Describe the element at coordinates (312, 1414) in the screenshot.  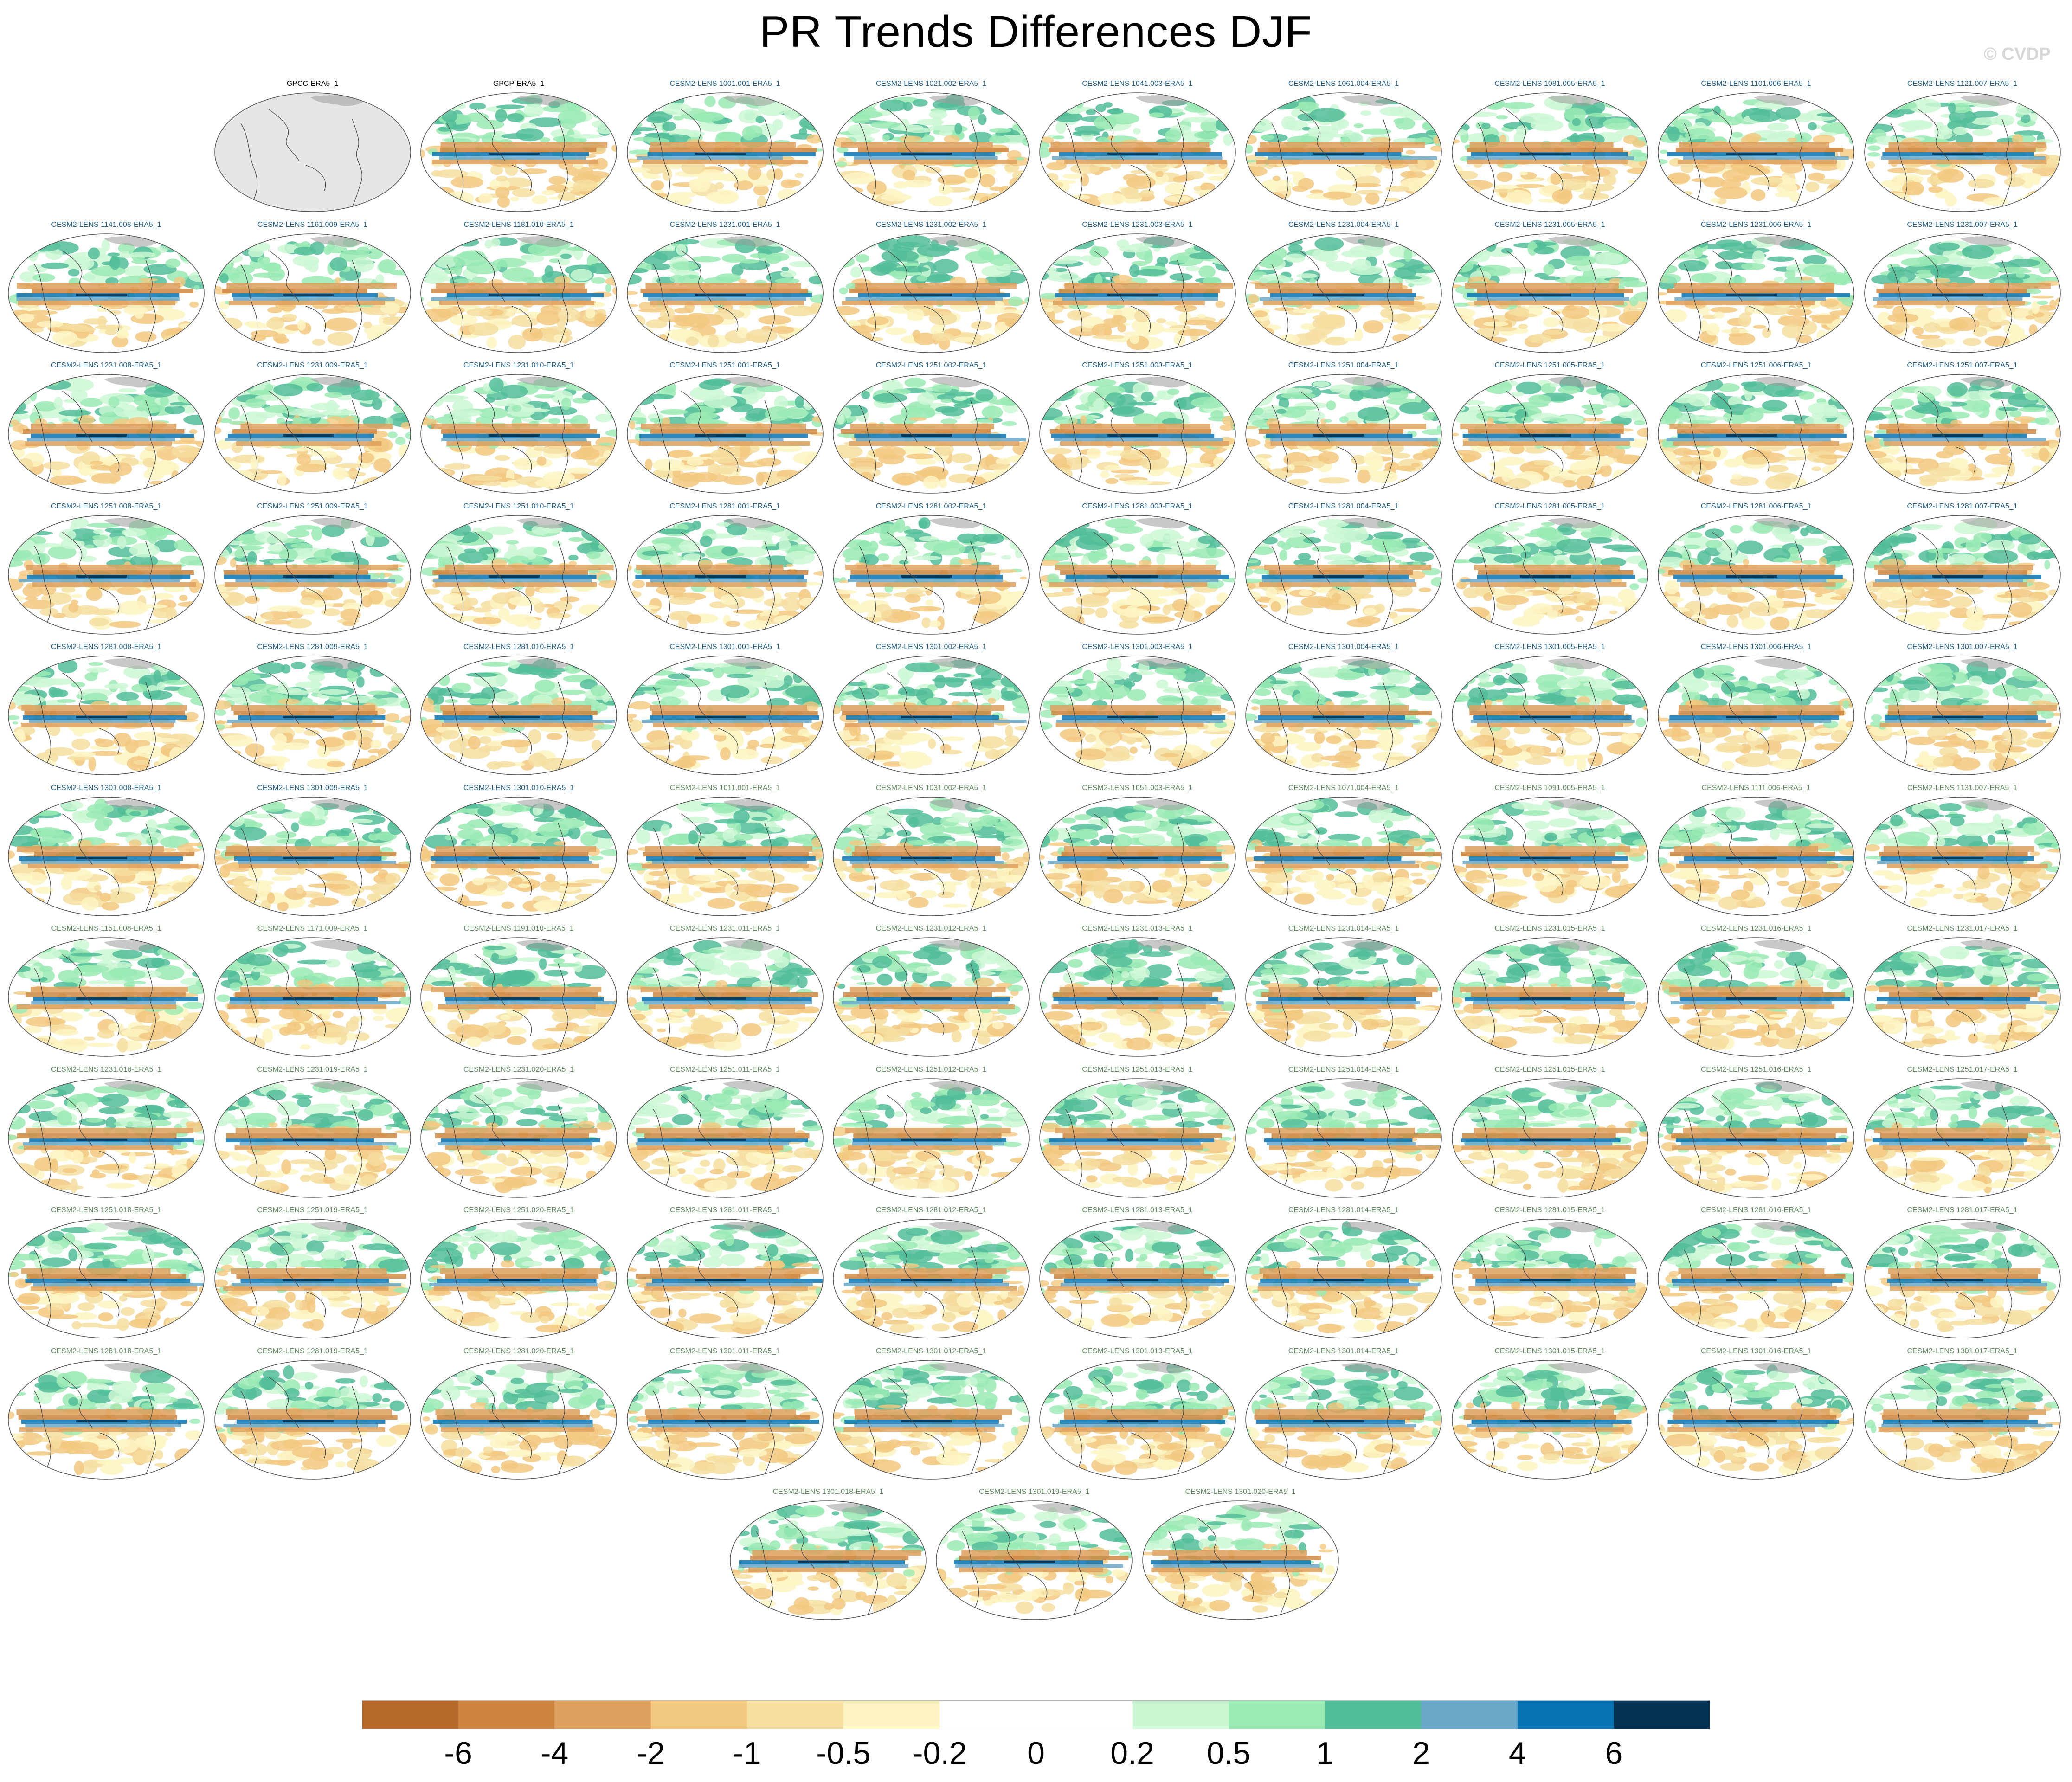
I see `map-panel: CESM2-LENS 1281.019-ERA5_1` at that location.